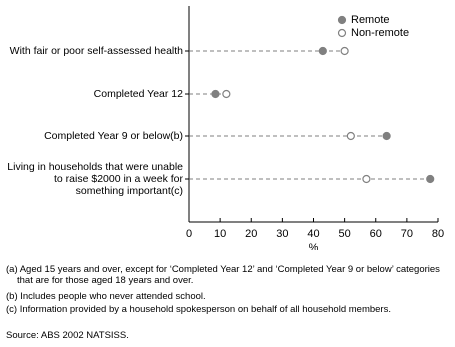  I want to click on x-tick-label: 80, so click(438, 234).